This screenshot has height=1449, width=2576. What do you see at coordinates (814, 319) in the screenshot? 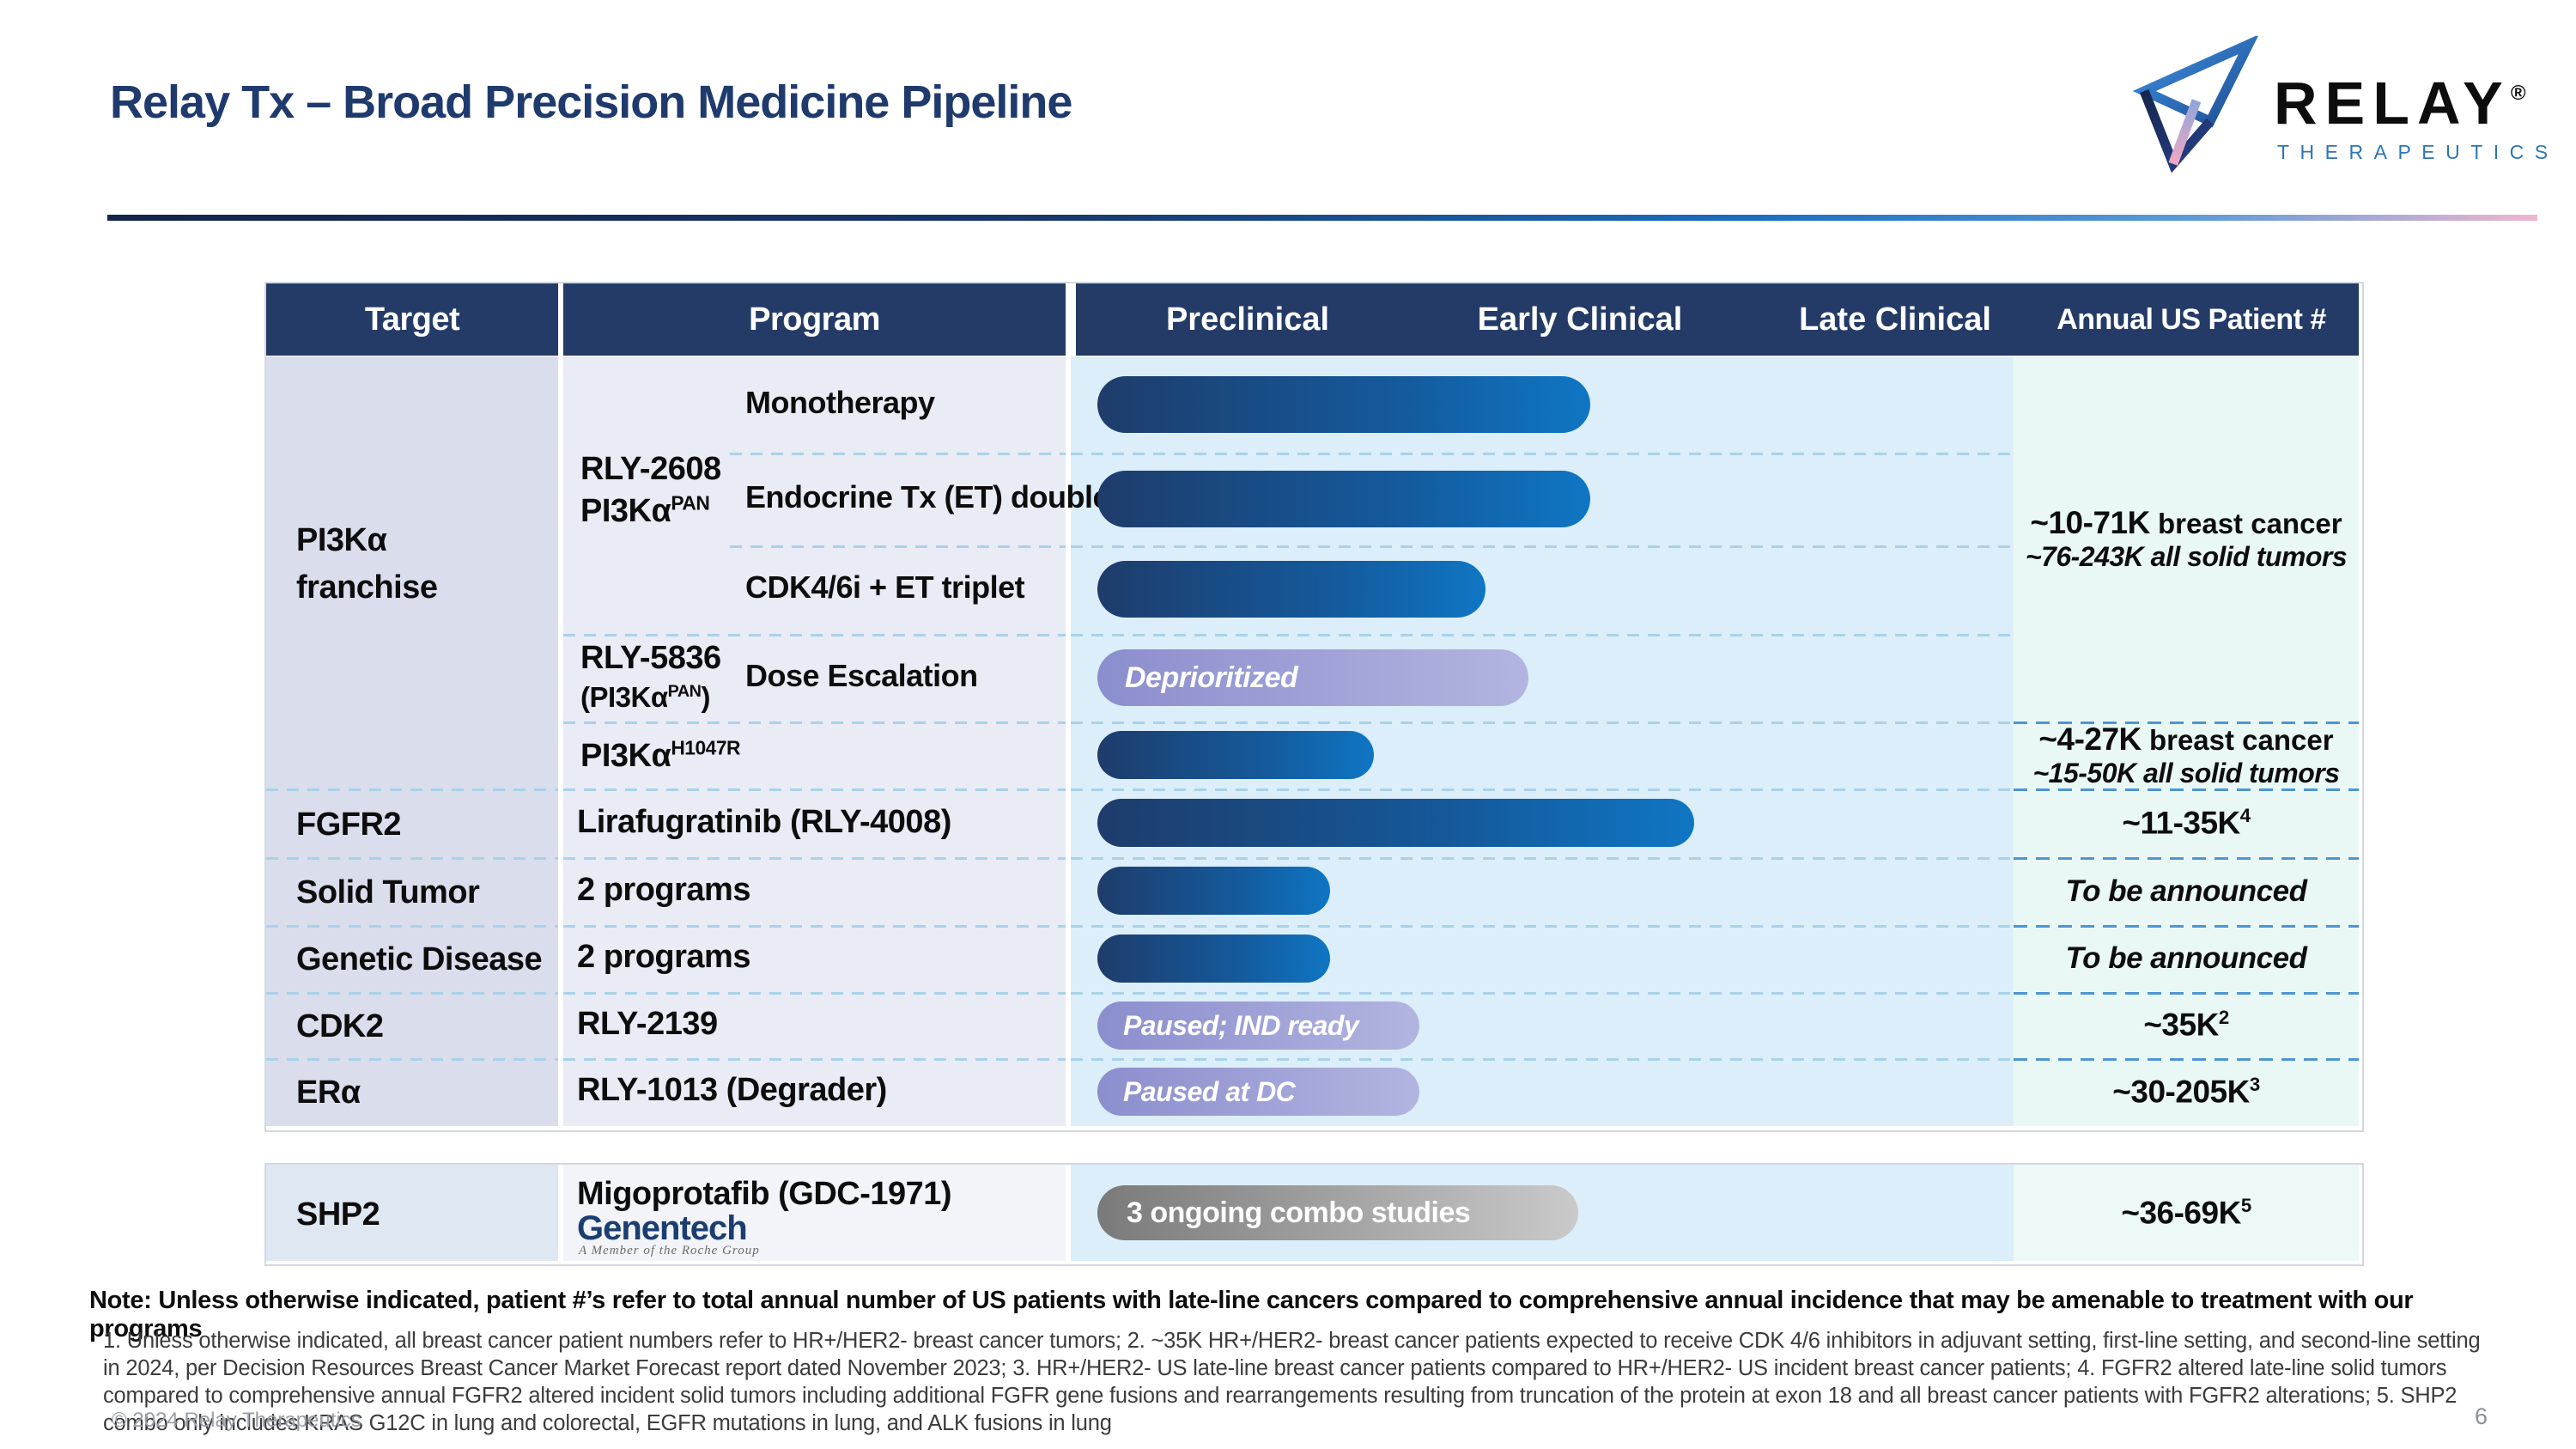
I see `col-header-program: Program` at bounding box center [814, 319].